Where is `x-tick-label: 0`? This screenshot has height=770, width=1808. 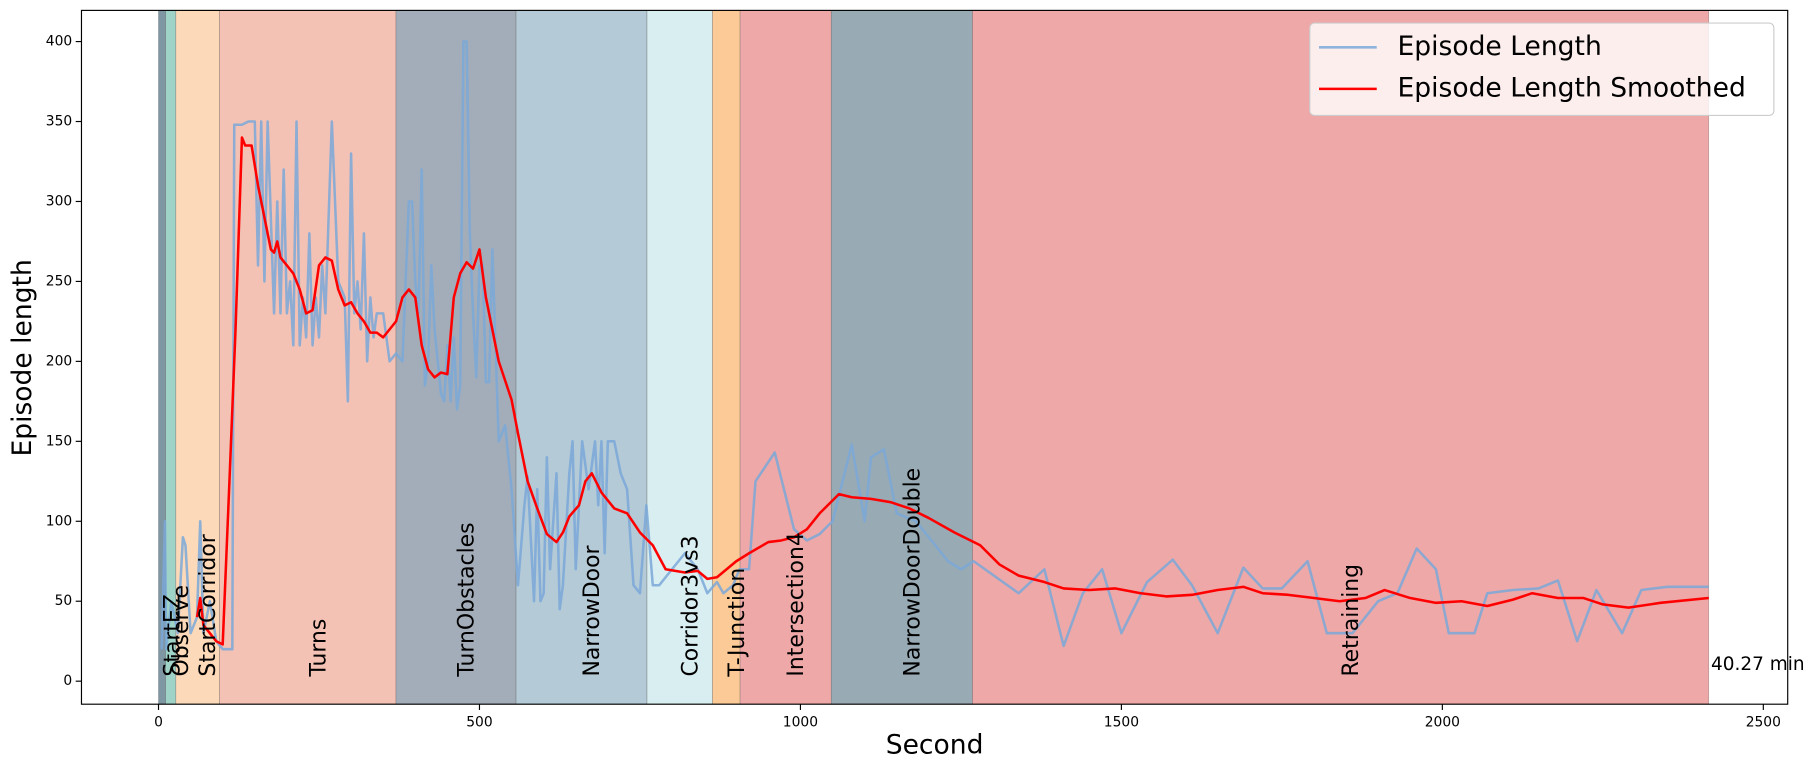
x-tick-label: 0 is located at coordinates (158, 723).